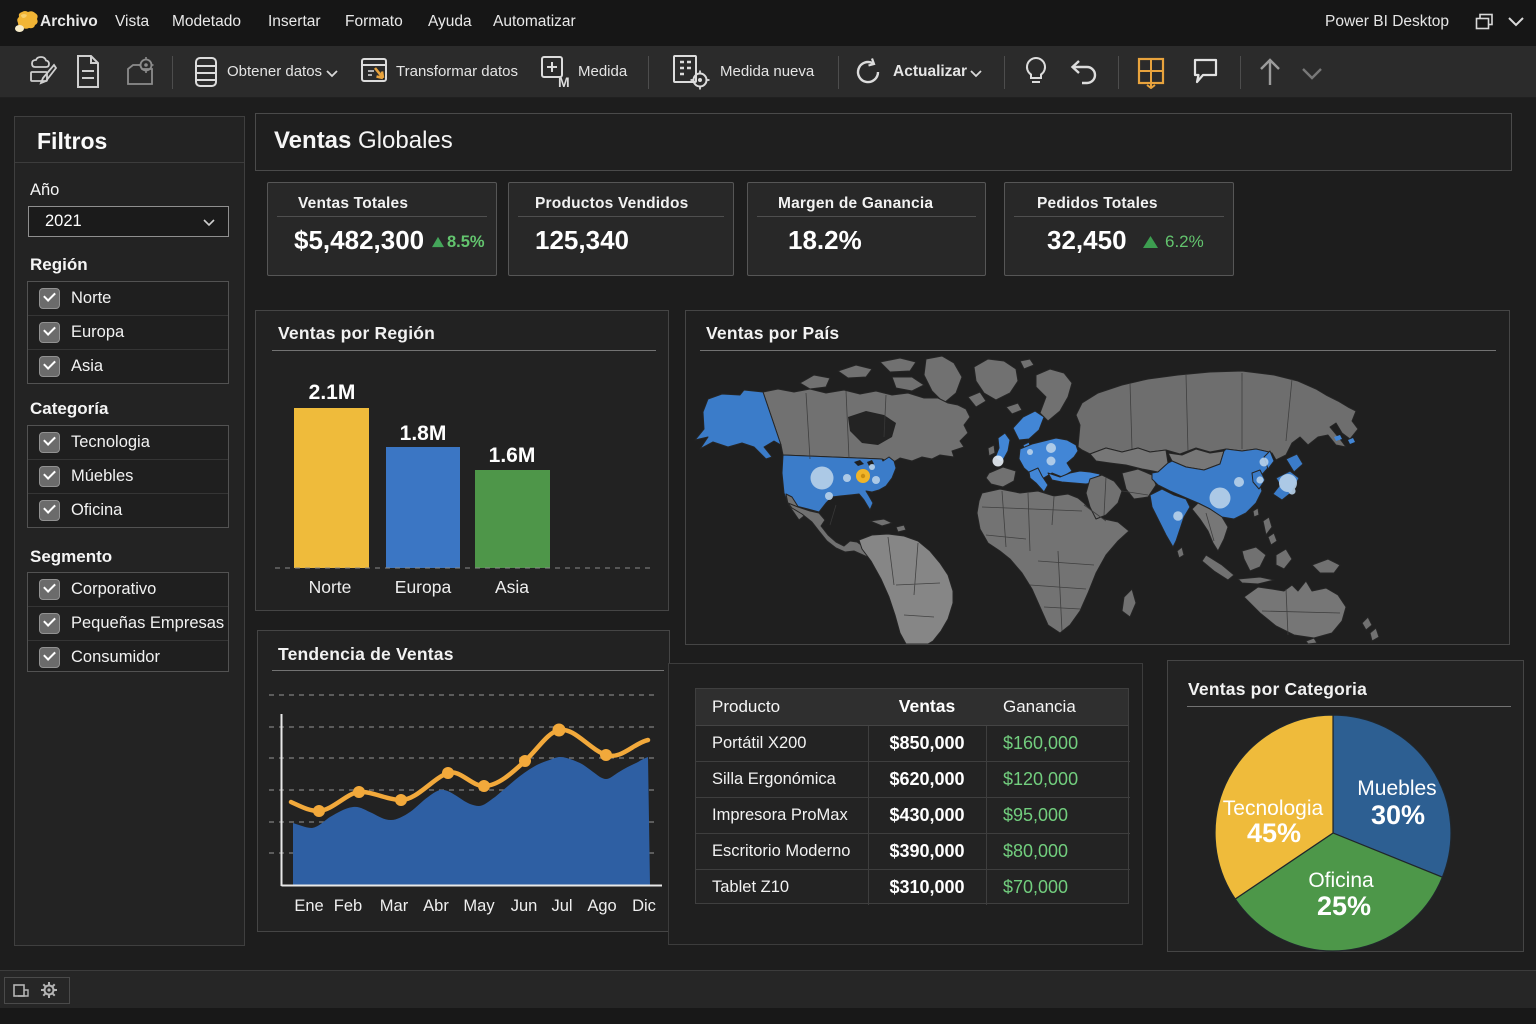 The height and width of the screenshot is (1024, 1536). I want to click on svg-text: Norte, so click(330, 587).